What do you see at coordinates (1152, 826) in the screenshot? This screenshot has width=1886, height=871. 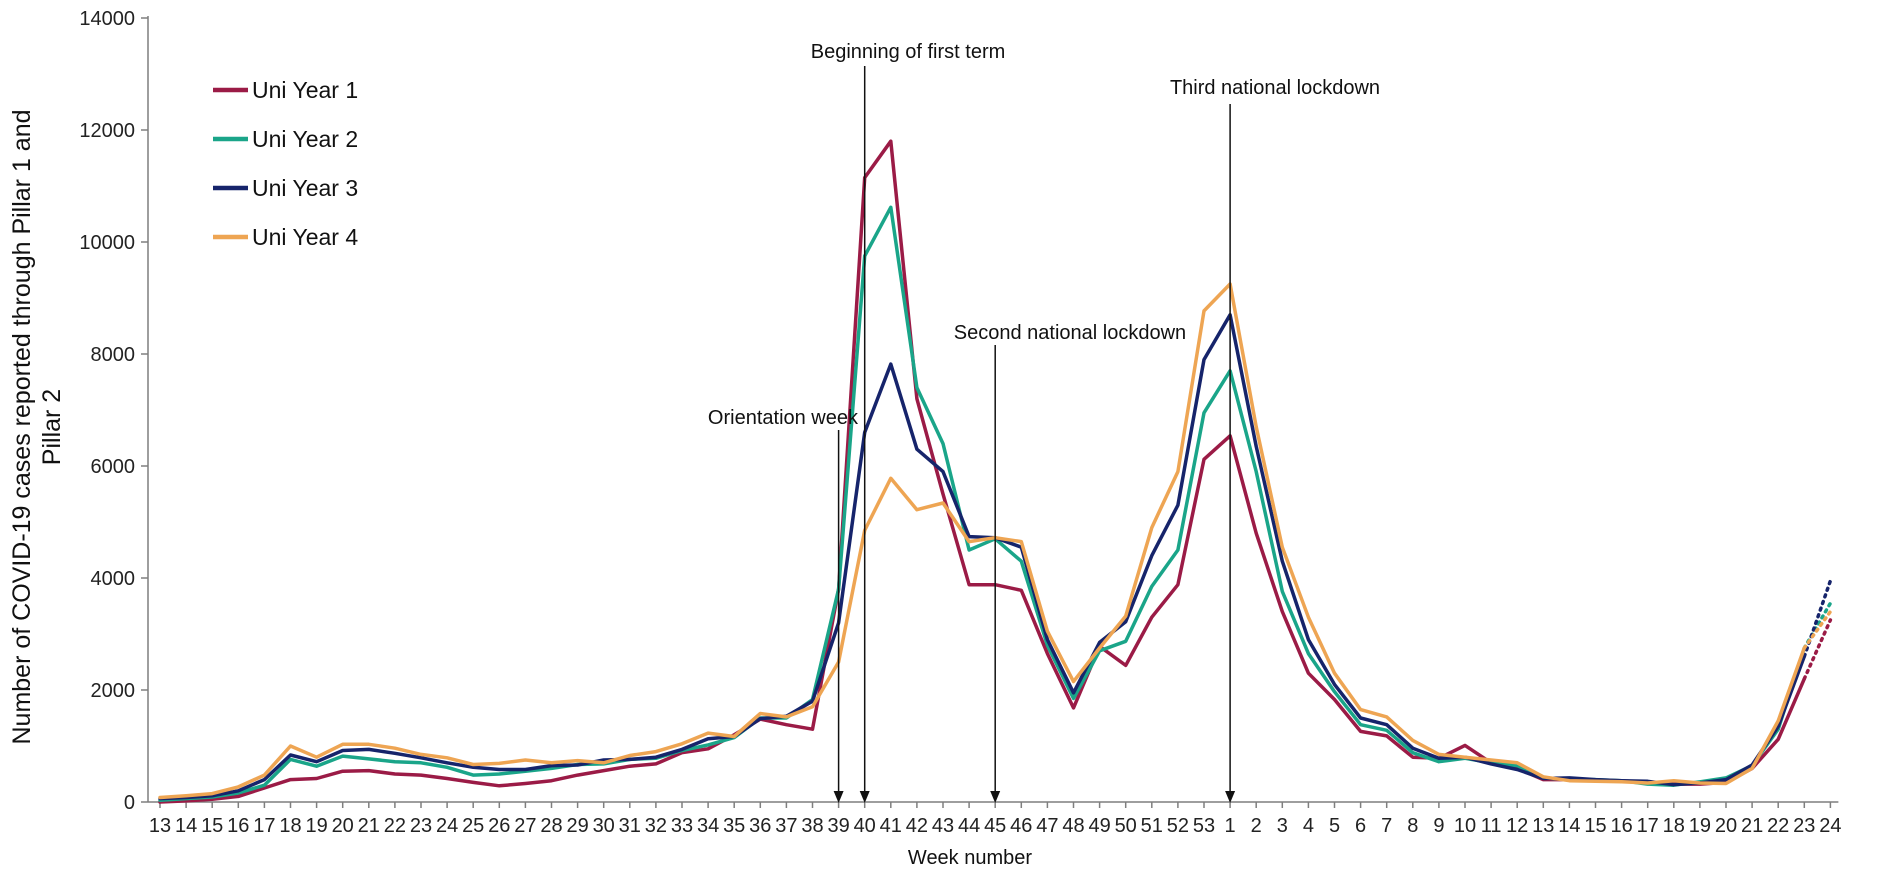 I see `x-tick-label: 51` at bounding box center [1152, 826].